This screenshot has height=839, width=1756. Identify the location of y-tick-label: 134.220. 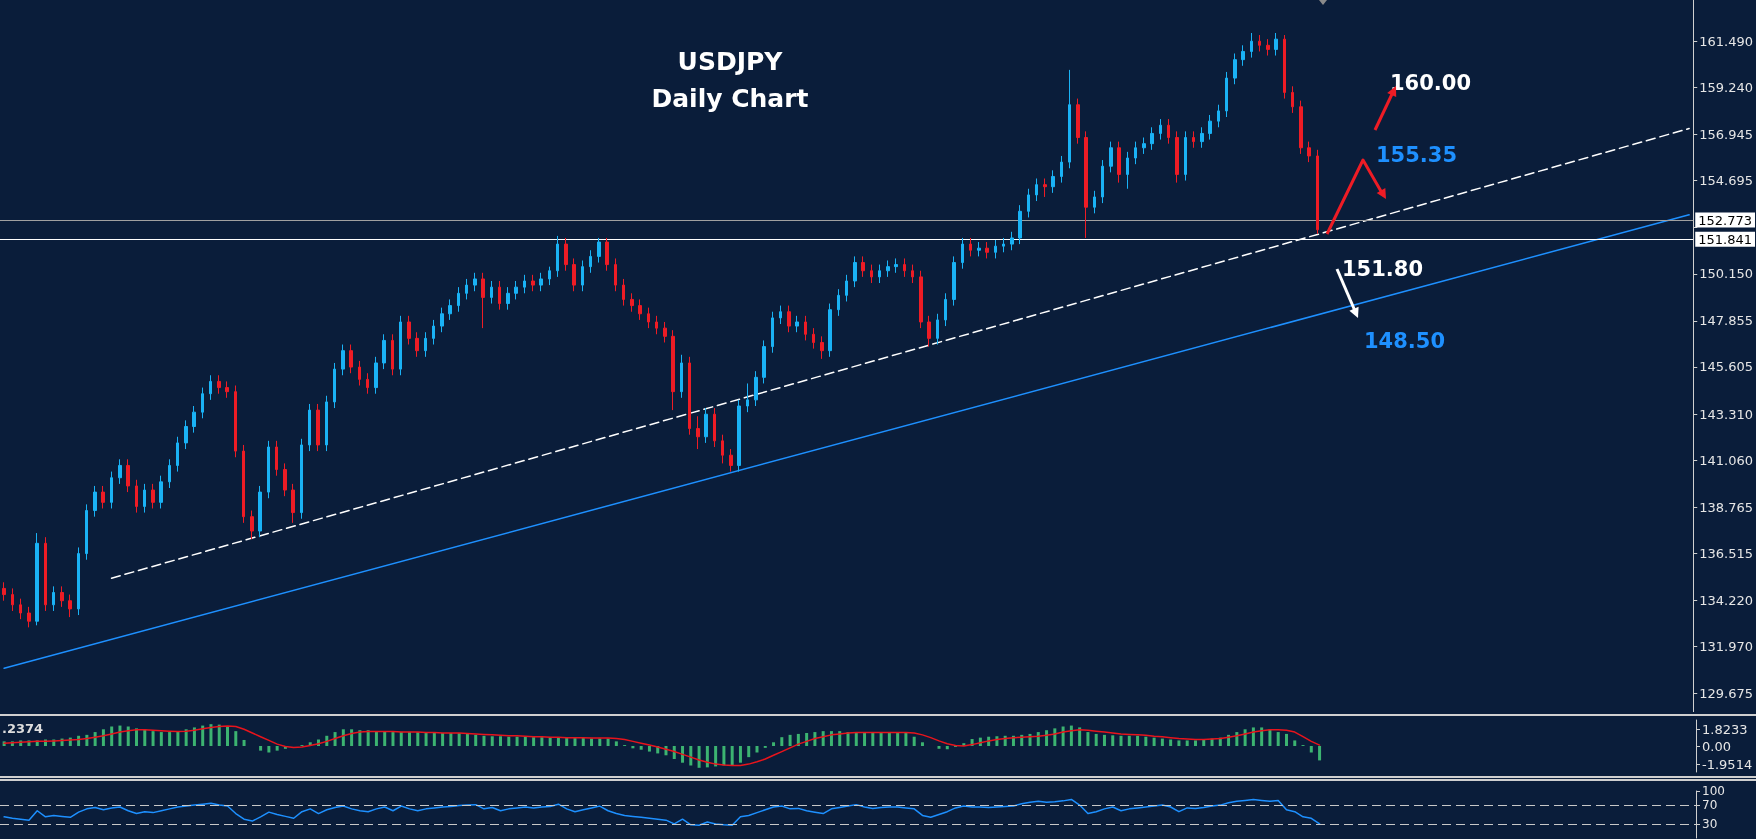
(1726, 600).